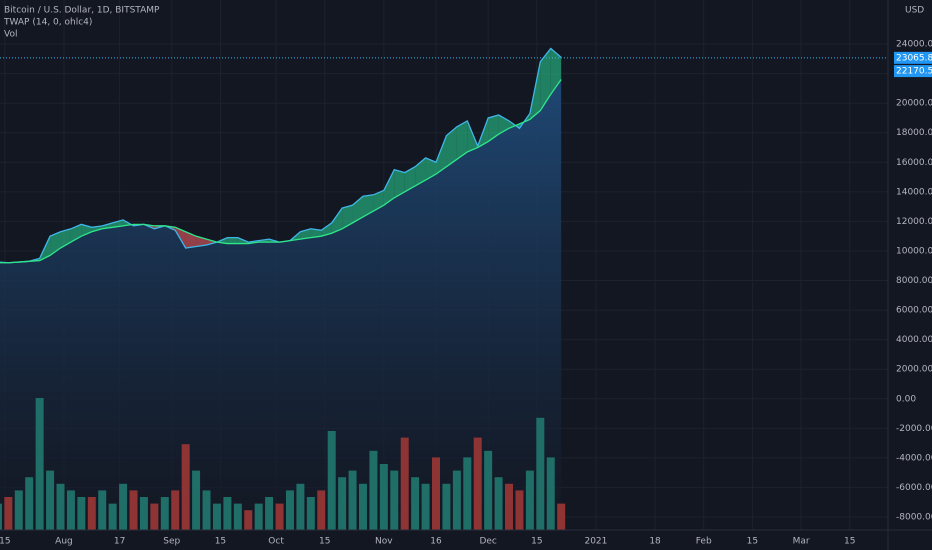 The height and width of the screenshot is (550, 932). I want to click on y-tick-label: 12000.00, so click(914, 222).